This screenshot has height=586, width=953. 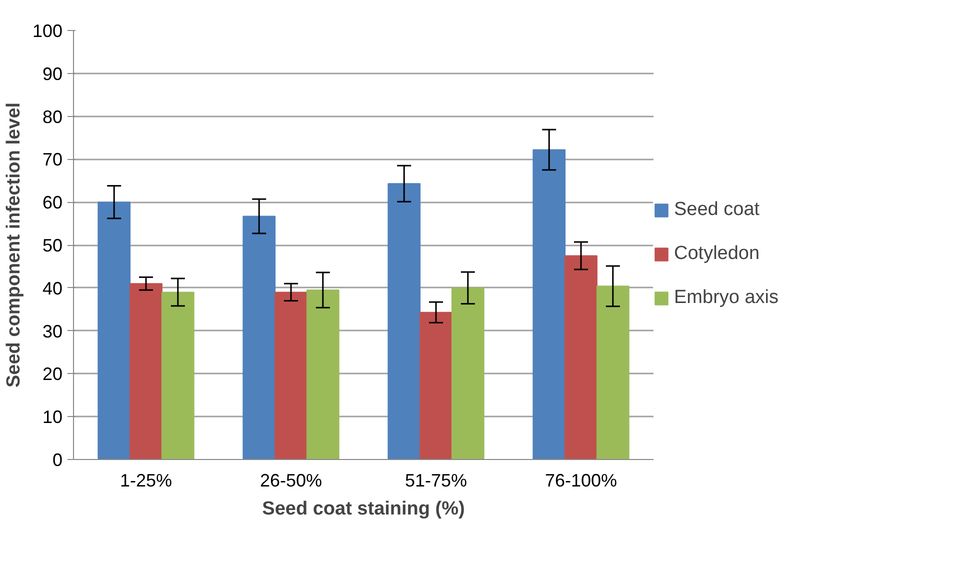 What do you see at coordinates (52, 202) in the screenshot?
I see `y-tick-label: 60` at bounding box center [52, 202].